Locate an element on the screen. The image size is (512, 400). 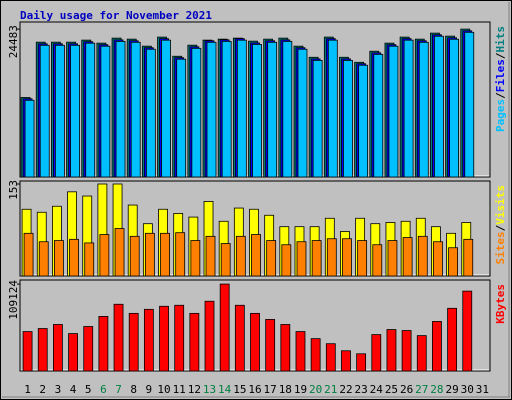
legend: Sites/Visits is located at coordinates (500, 225).